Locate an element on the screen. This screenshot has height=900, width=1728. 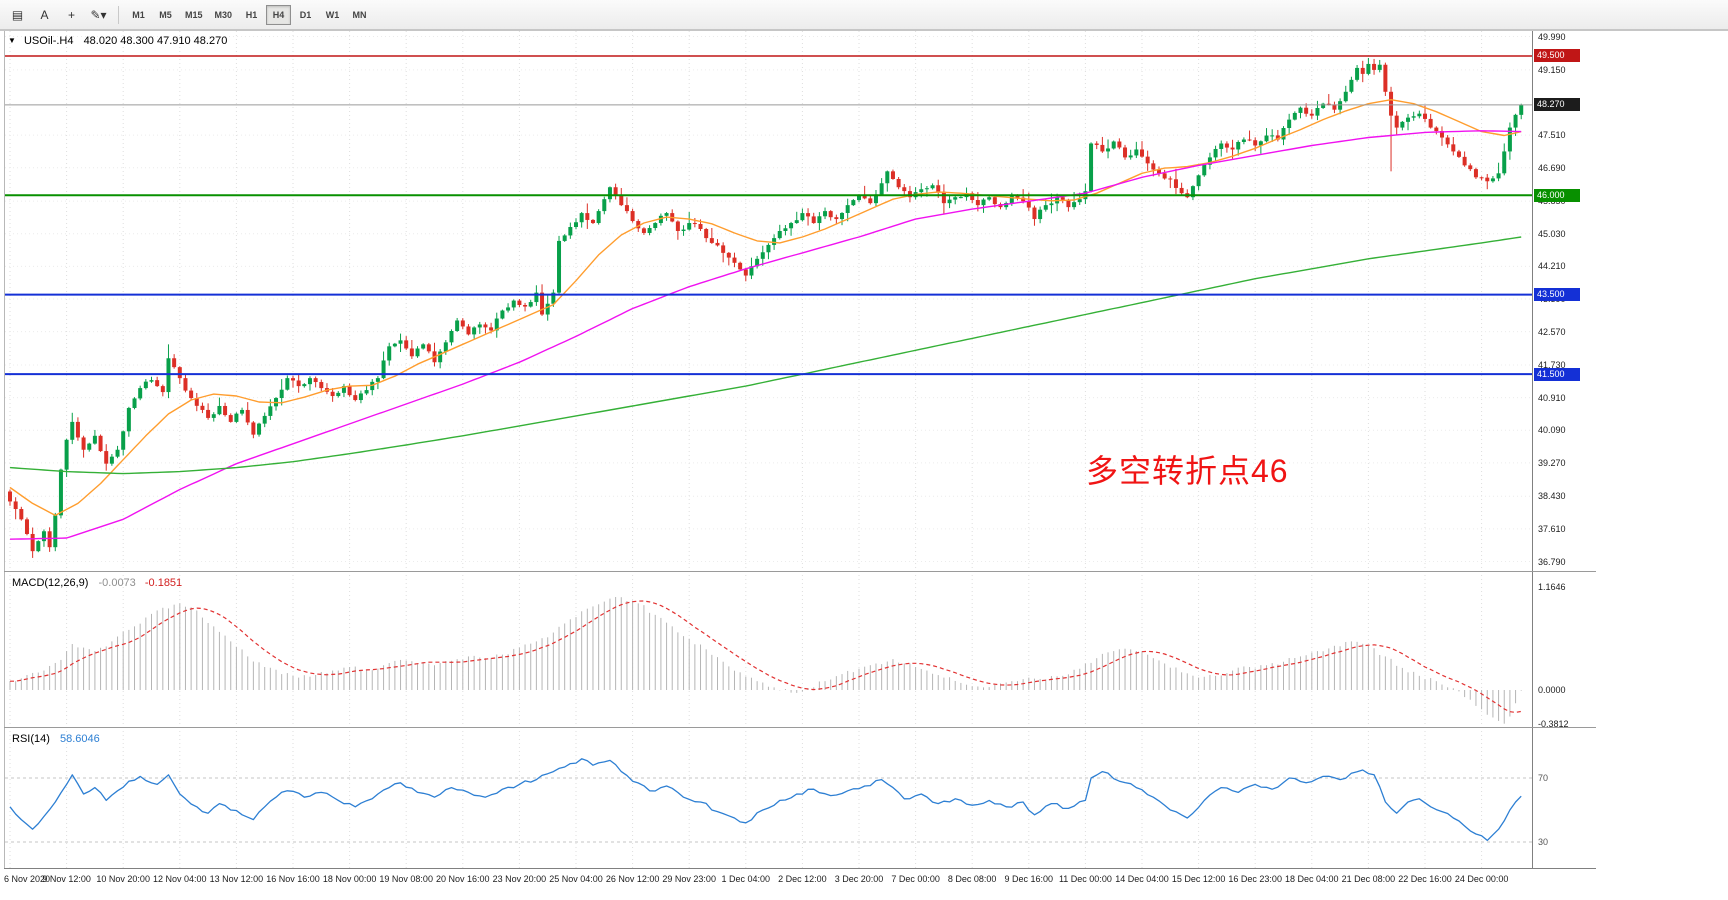
time-label: 13 Nov 12:00 is located at coordinates (236, 879).